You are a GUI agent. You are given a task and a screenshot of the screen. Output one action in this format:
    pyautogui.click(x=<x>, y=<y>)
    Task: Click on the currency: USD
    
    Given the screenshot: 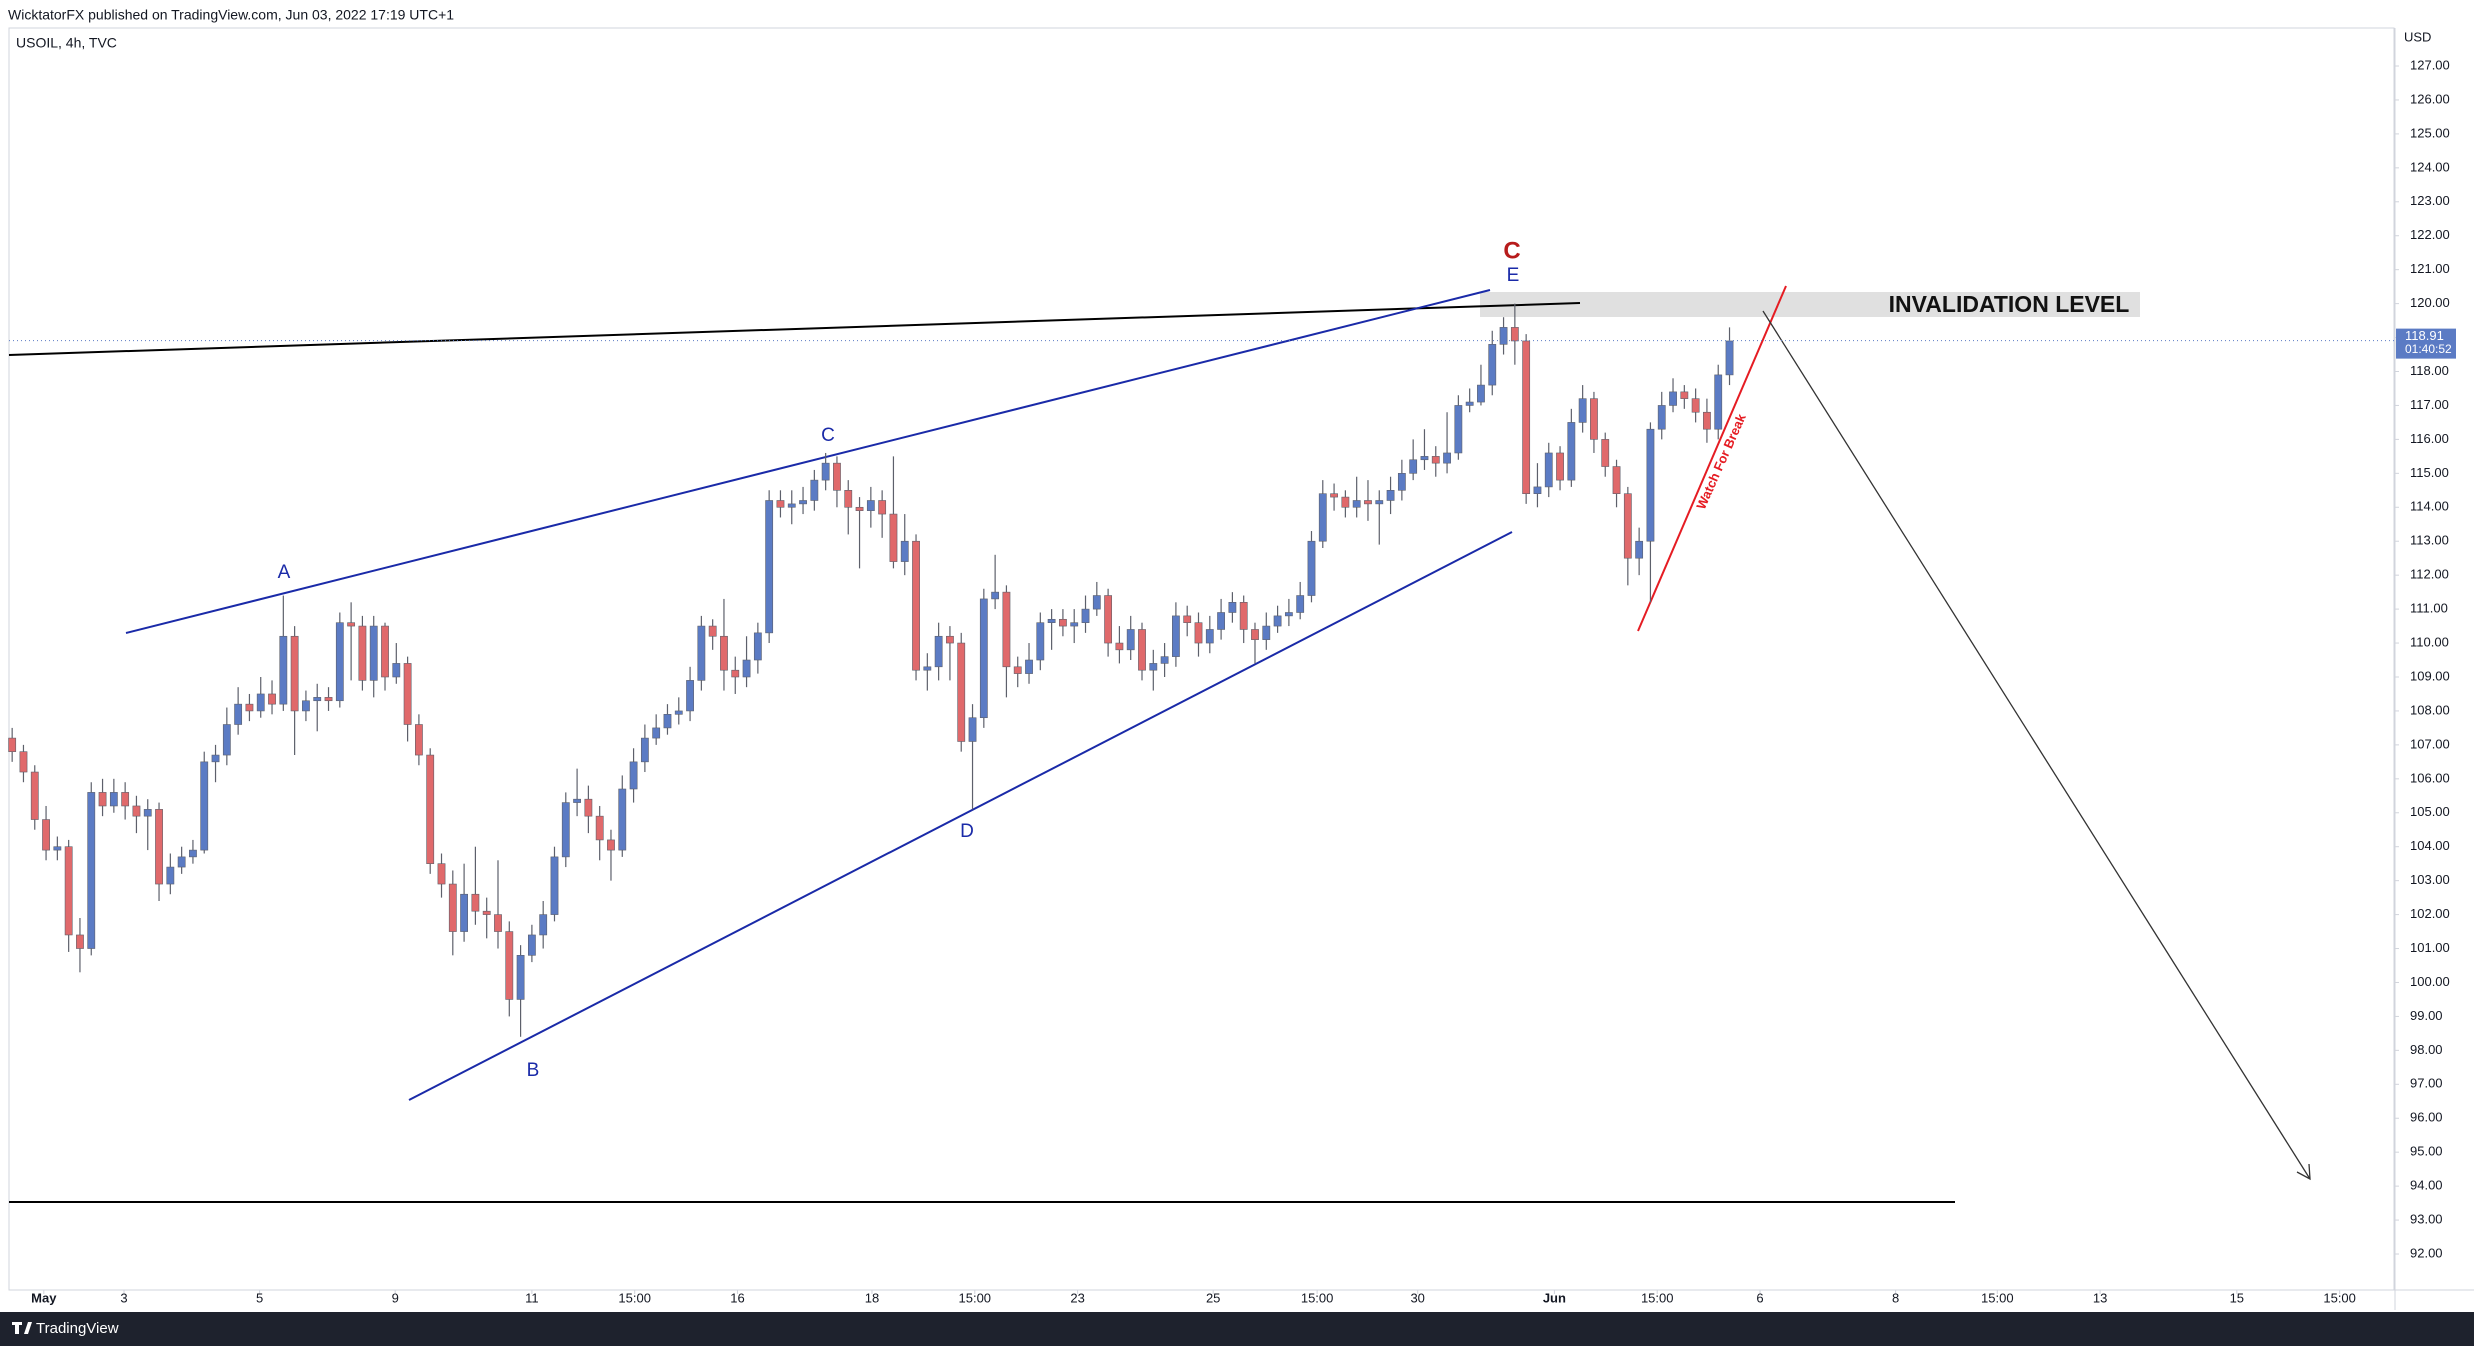 What is the action you would take?
    pyautogui.click(x=2417, y=36)
    